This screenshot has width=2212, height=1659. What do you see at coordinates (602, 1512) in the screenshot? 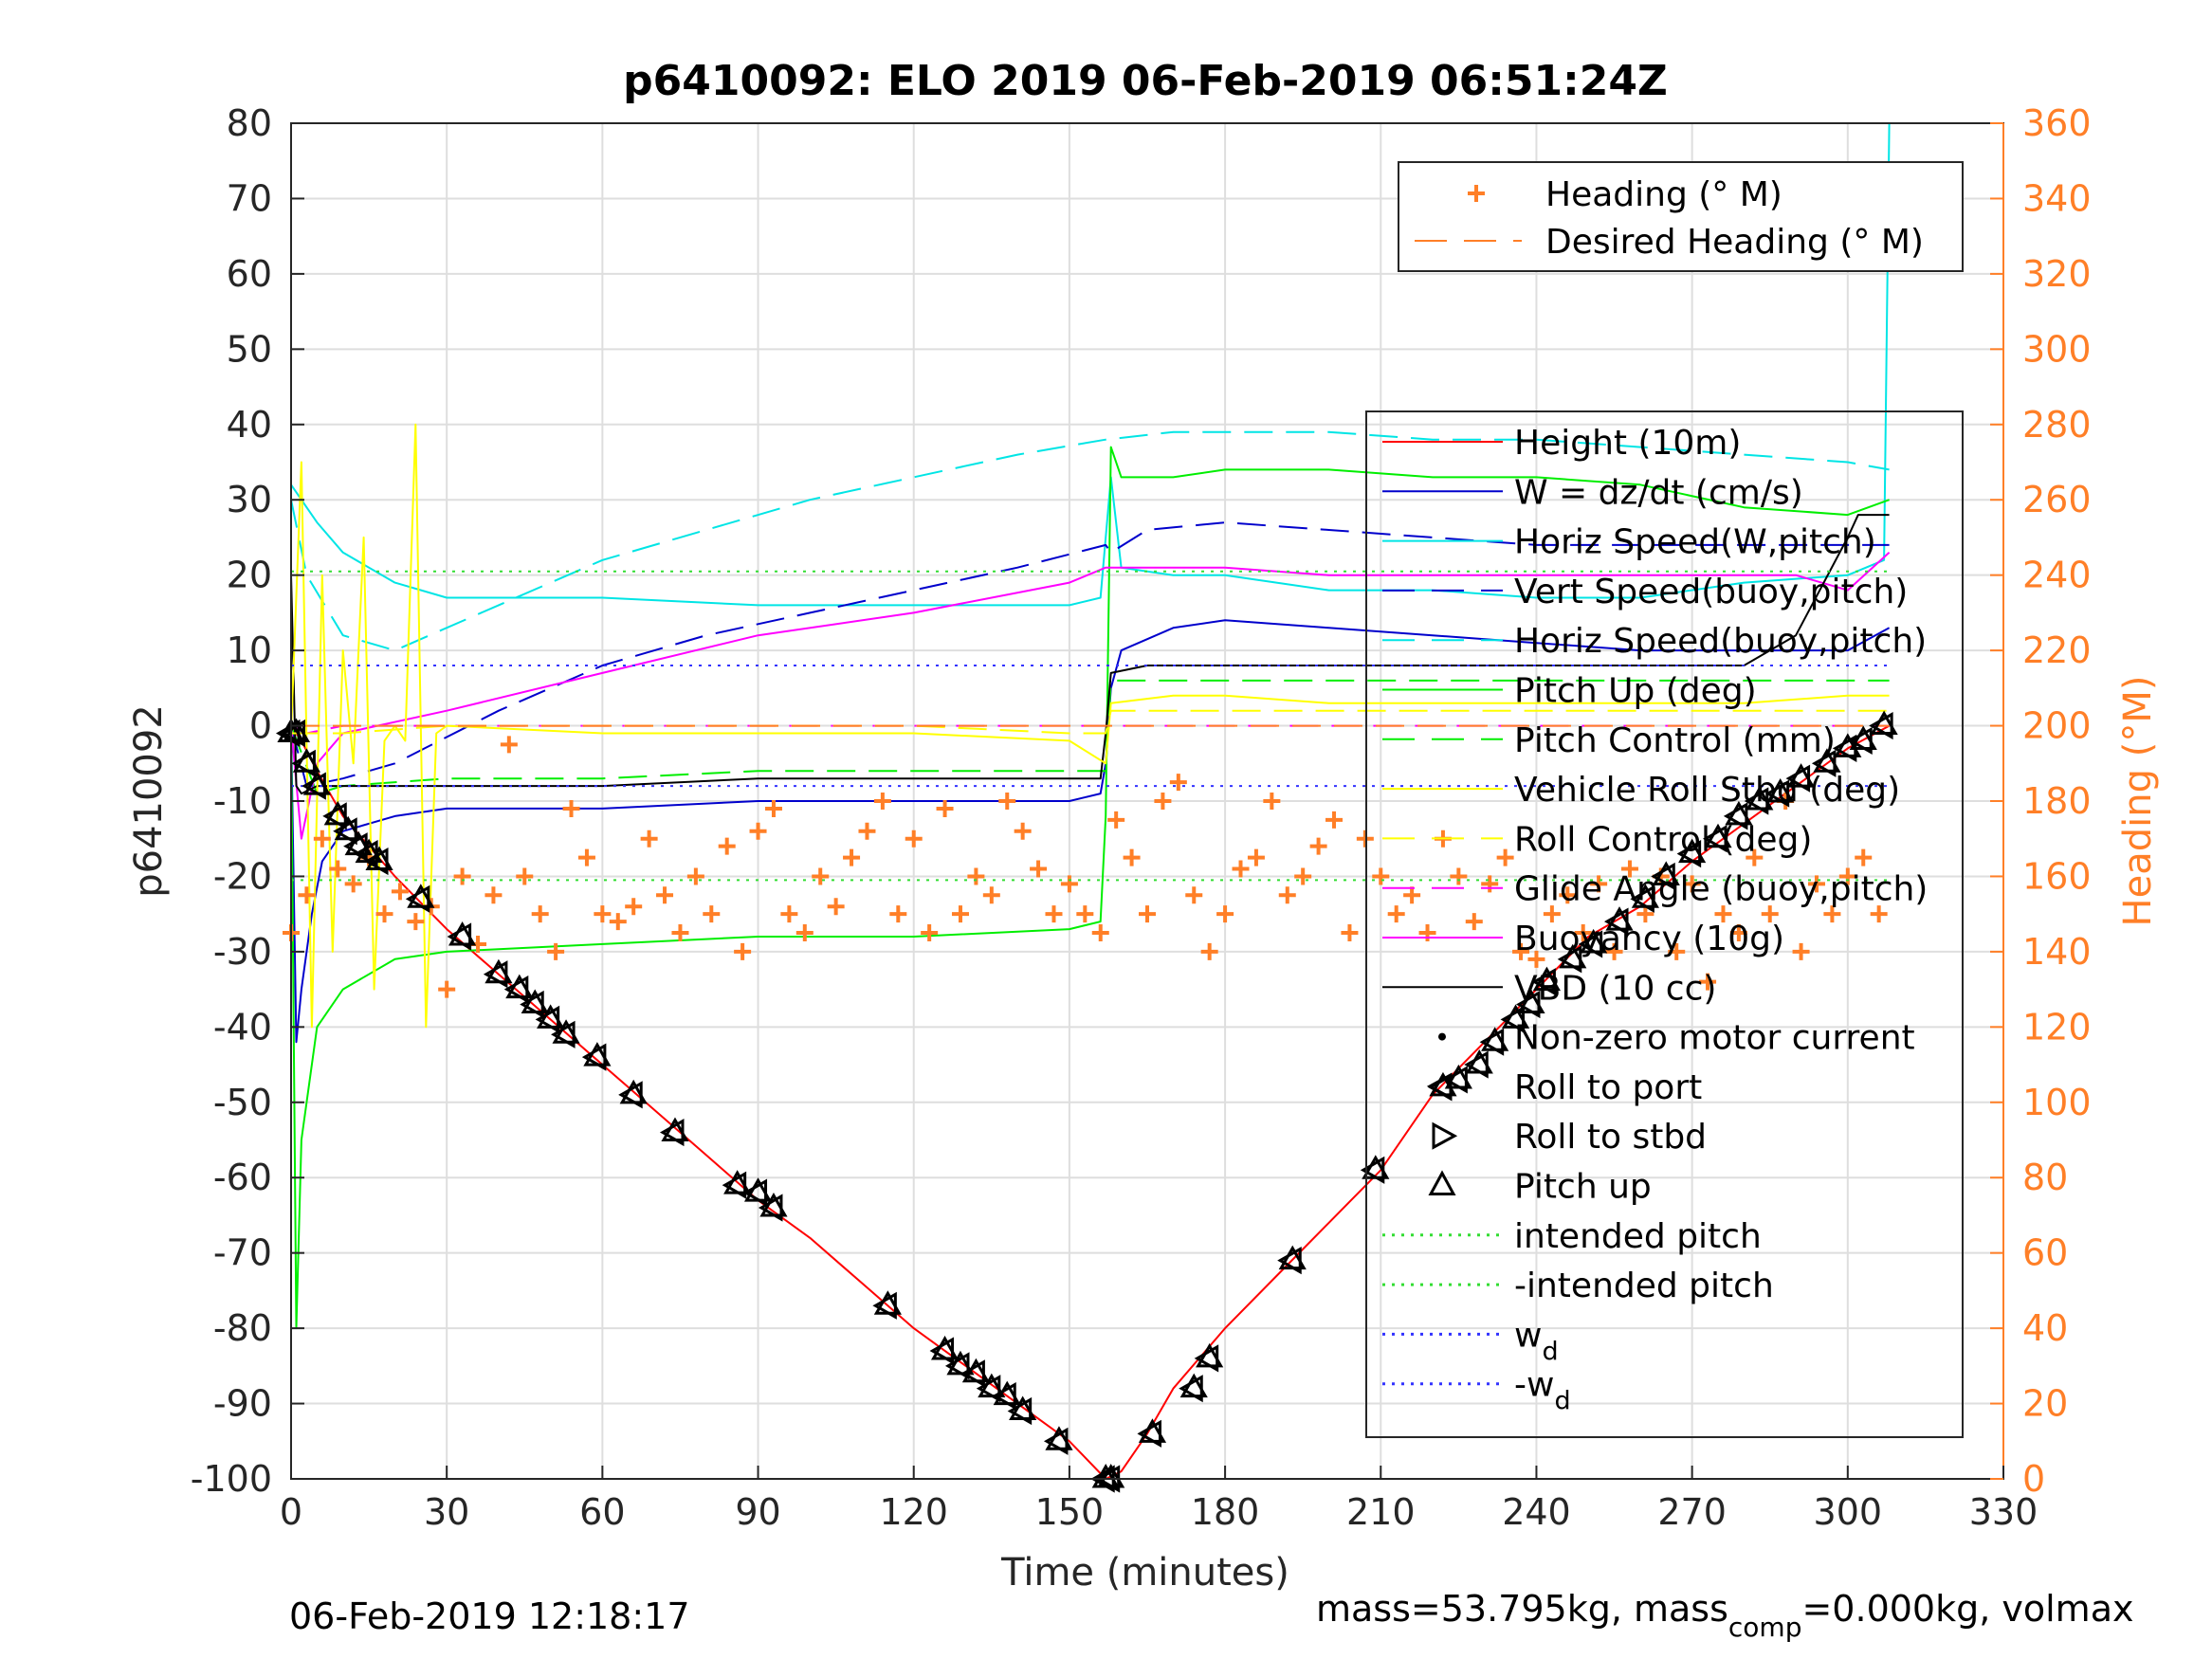
I see `x-tick-label: 60` at bounding box center [602, 1512].